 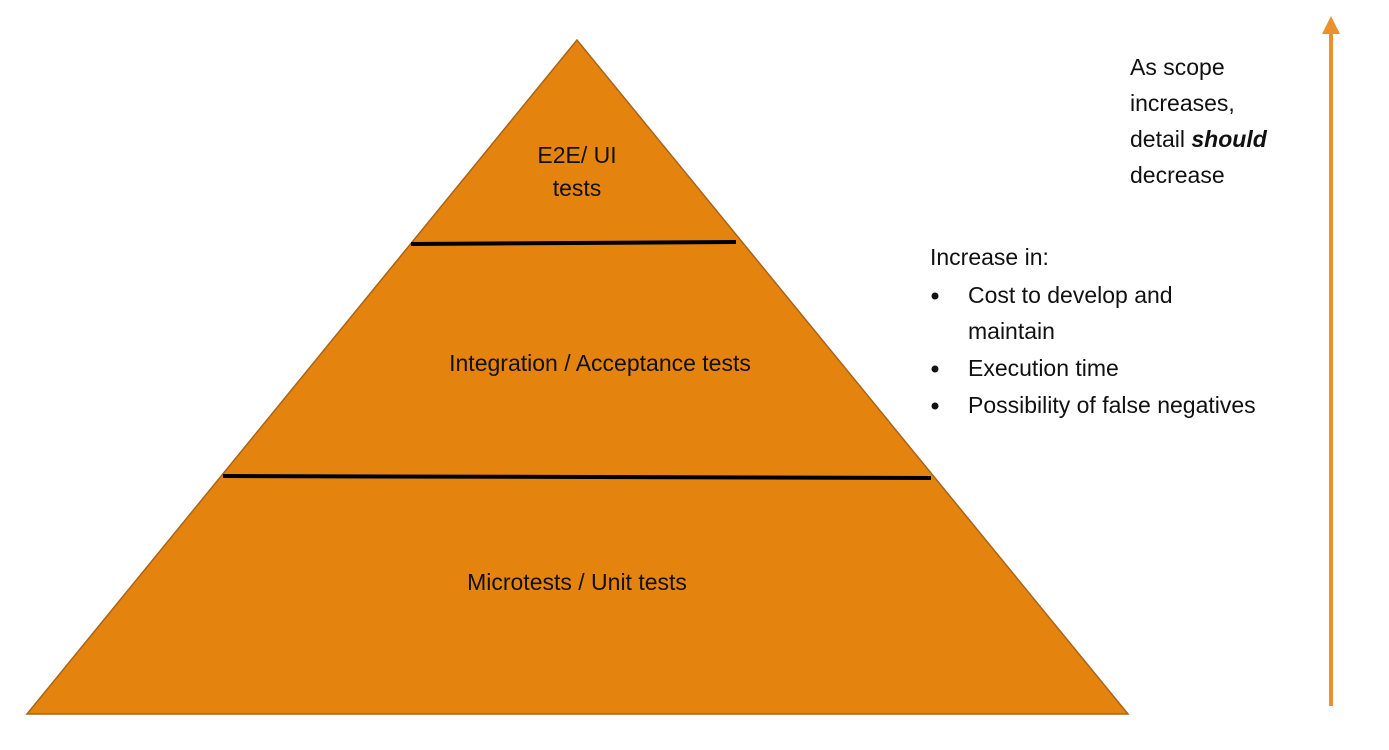 I want to click on list-item: Execution time, so click(x=1043, y=368).